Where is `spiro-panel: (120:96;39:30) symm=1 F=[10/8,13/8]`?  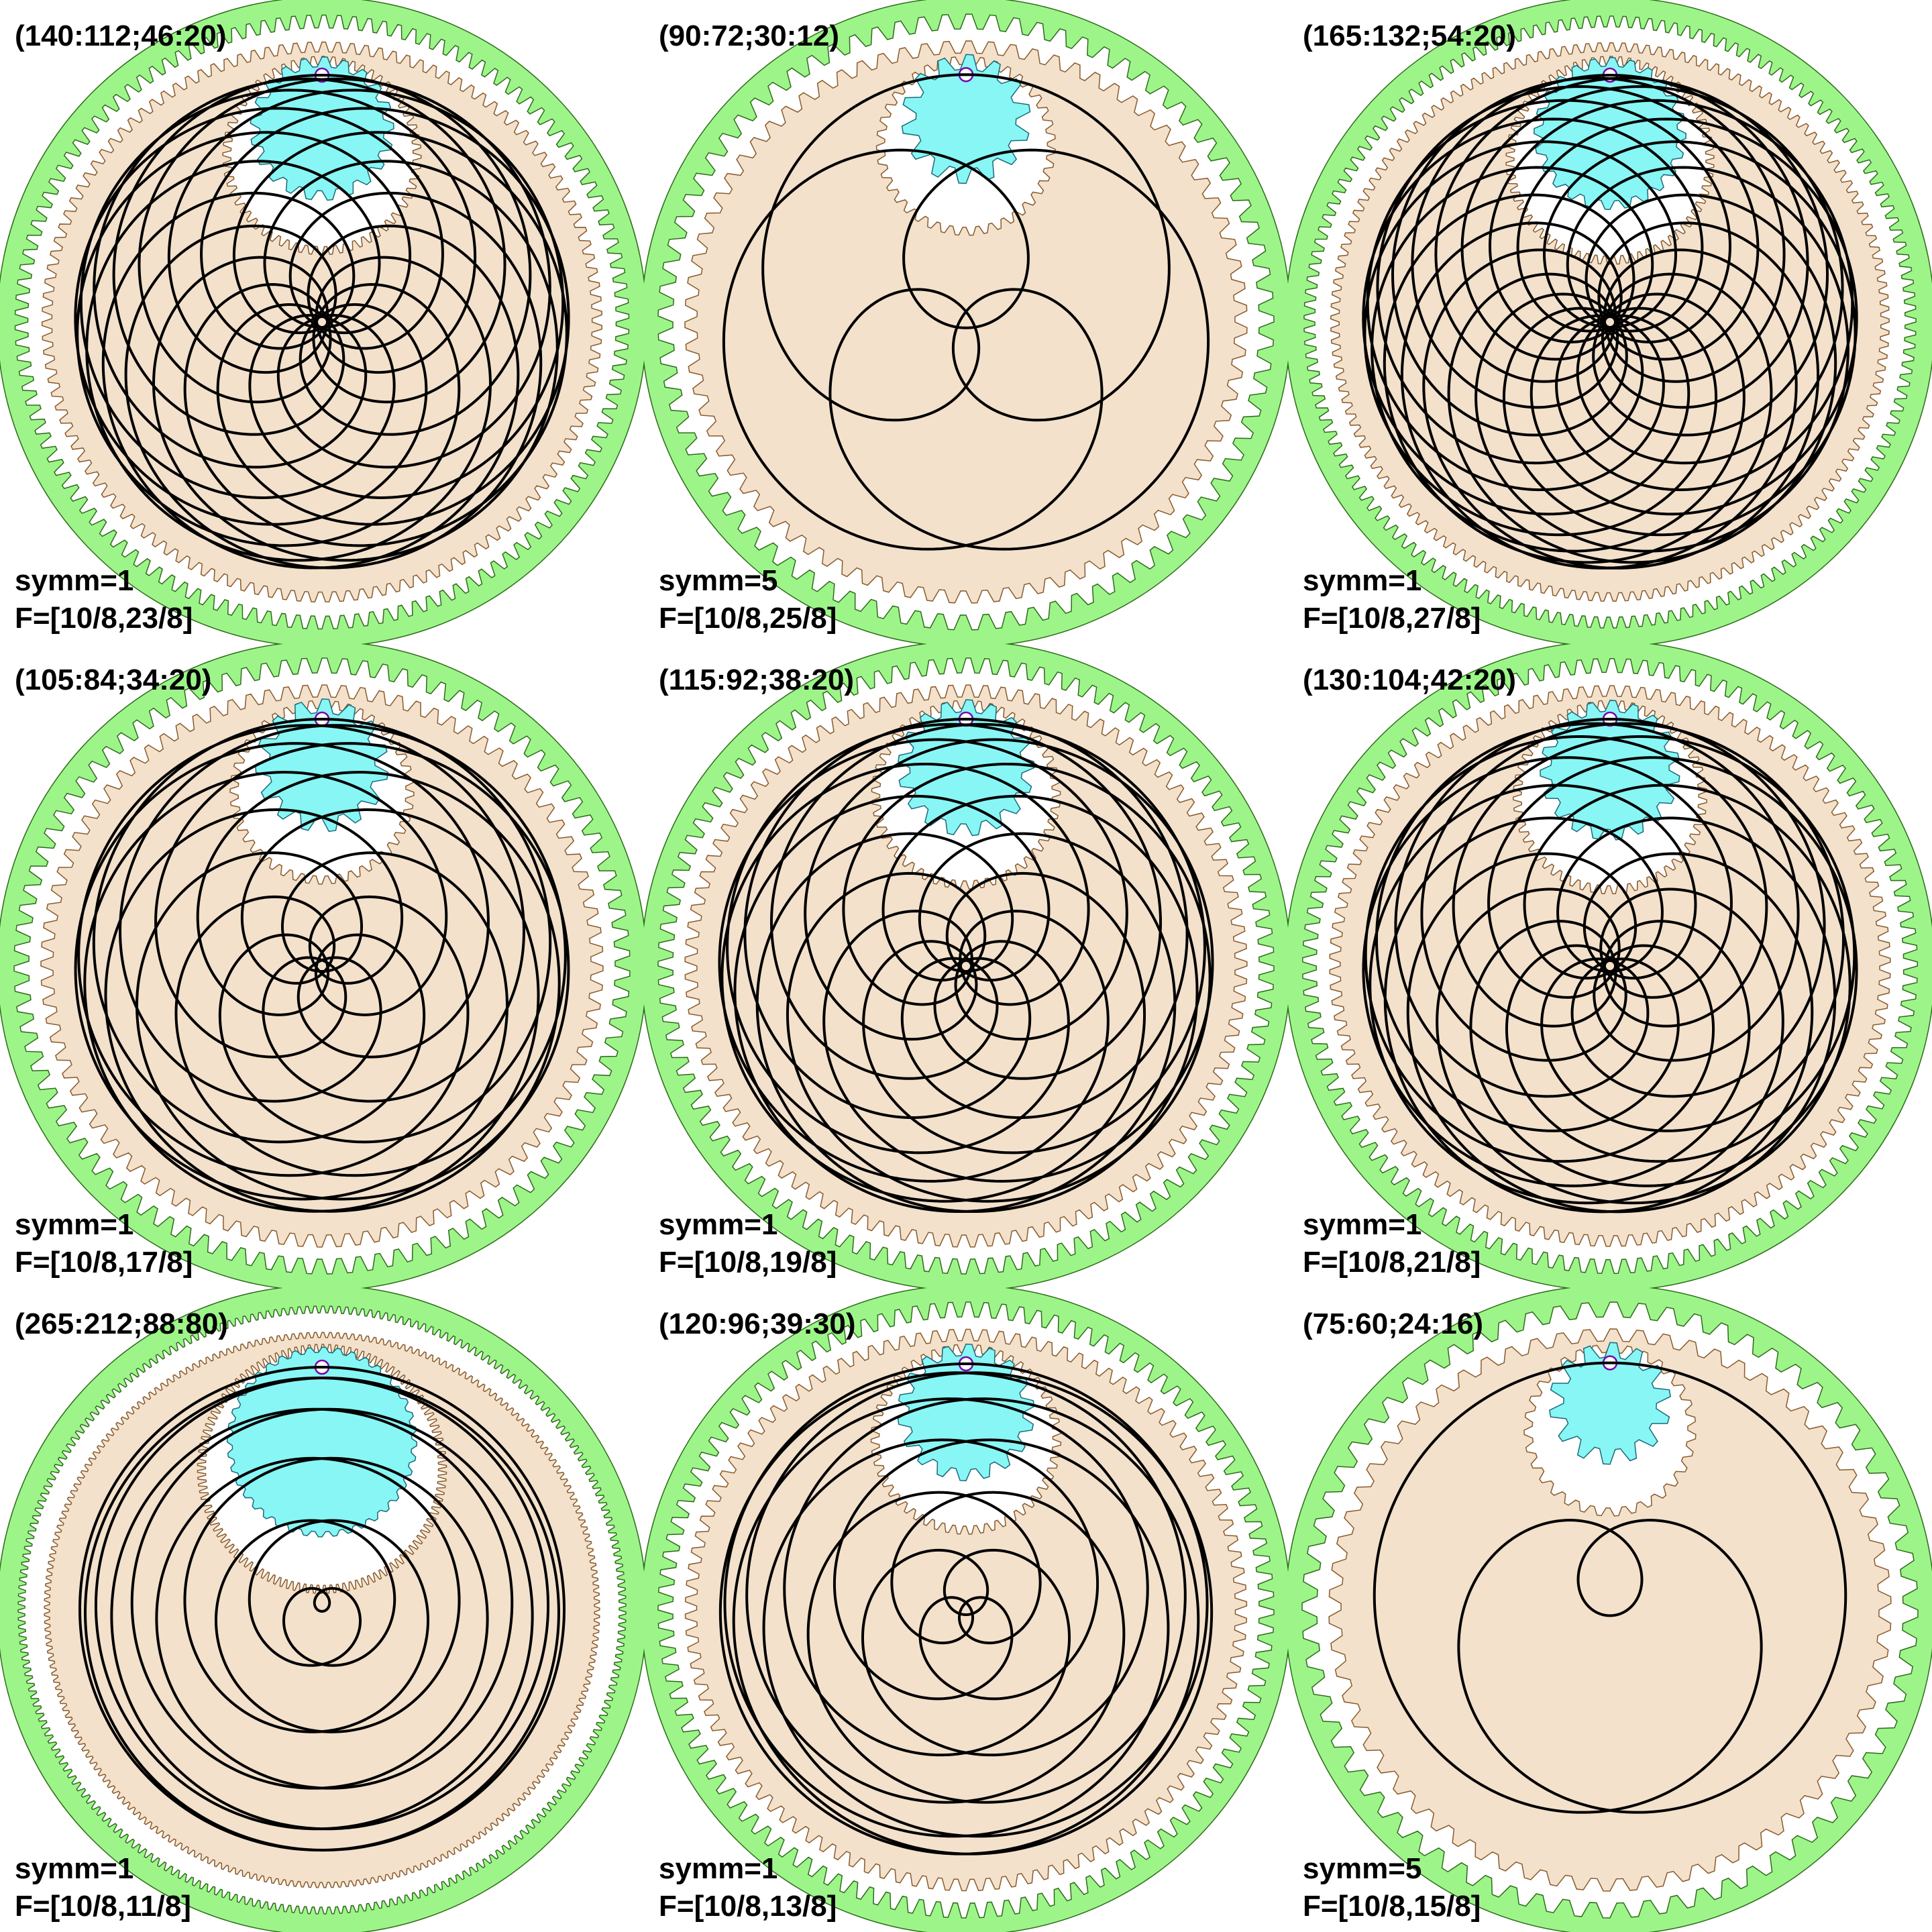
spiro-panel: (120:96;39:30) symm=1 F=[10/8,13/8] is located at coordinates (966, 1610).